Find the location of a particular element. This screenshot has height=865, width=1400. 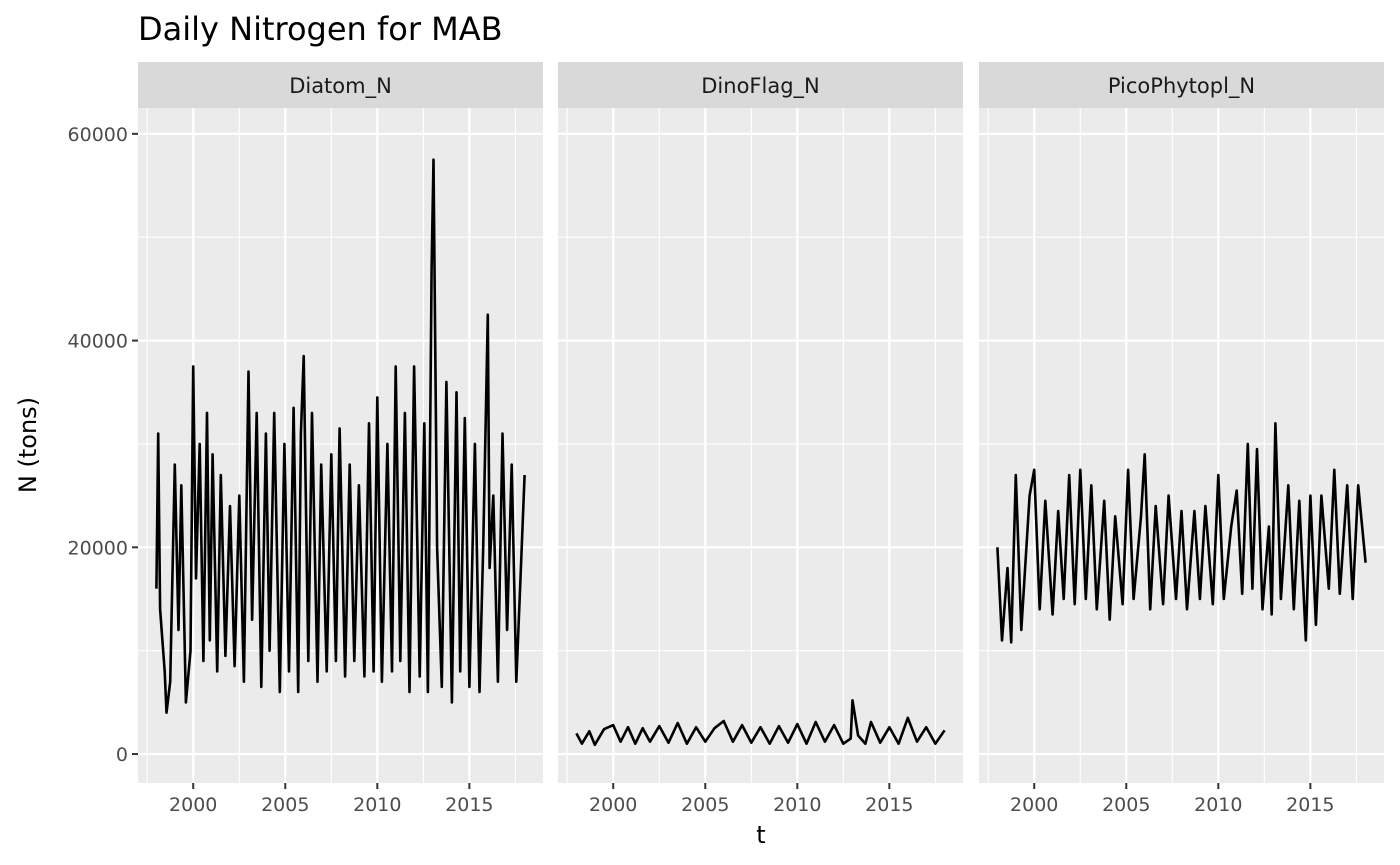

facet-strip-label: DinoFlag_N is located at coordinates (760, 86).